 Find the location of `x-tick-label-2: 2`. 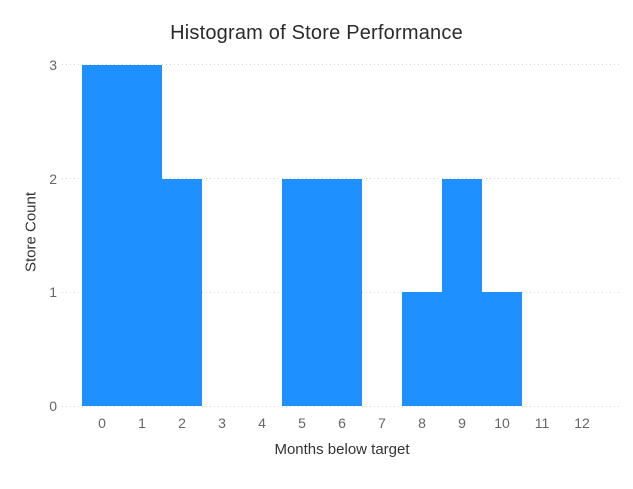

x-tick-label-2: 2 is located at coordinates (182, 423).